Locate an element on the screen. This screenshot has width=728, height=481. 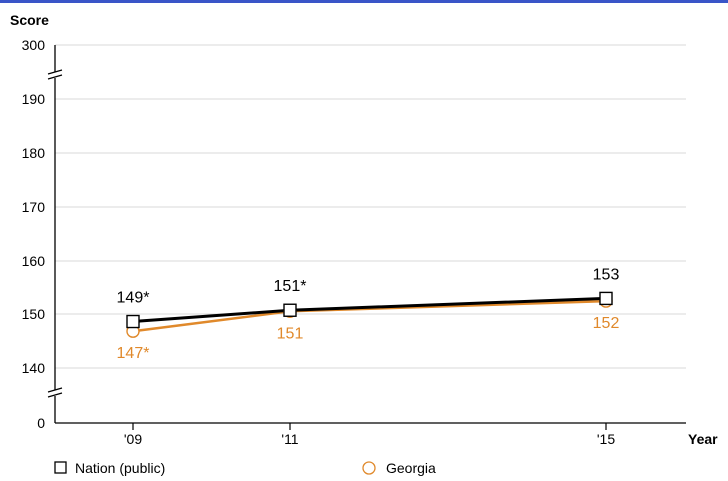
legend-square-marker is located at coordinates (60, 467).